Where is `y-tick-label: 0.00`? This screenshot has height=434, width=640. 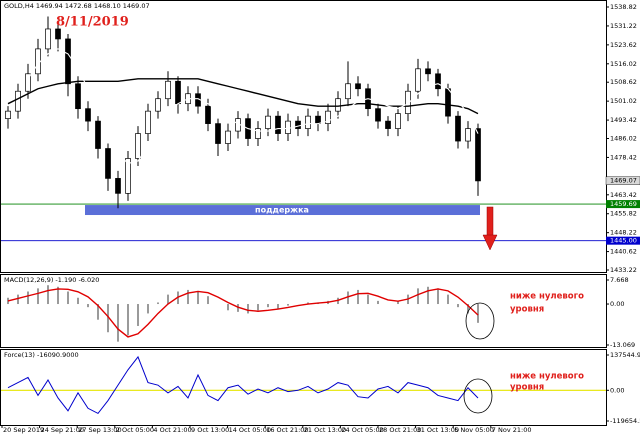 y-tick-label: 0.00 is located at coordinates (617, 390).